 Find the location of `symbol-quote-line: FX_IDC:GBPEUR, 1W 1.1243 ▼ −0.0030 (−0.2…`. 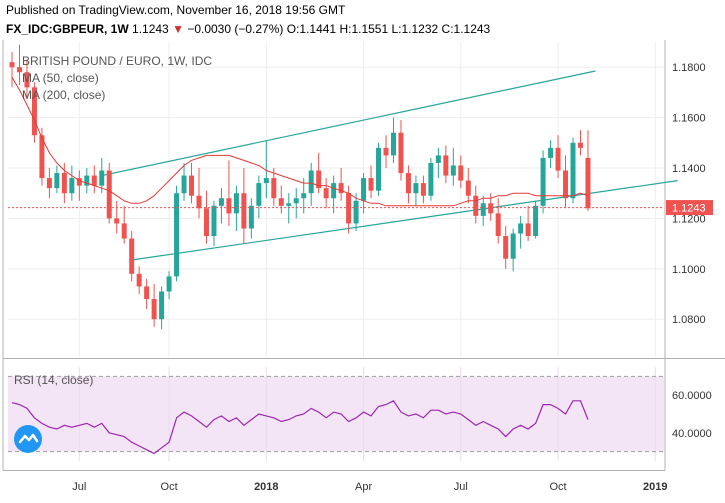

symbol-quote-line: FX_IDC:GBPEUR, 1W 1.1243 ▼ −0.0030 (−0.2… is located at coordinates (248, 29).